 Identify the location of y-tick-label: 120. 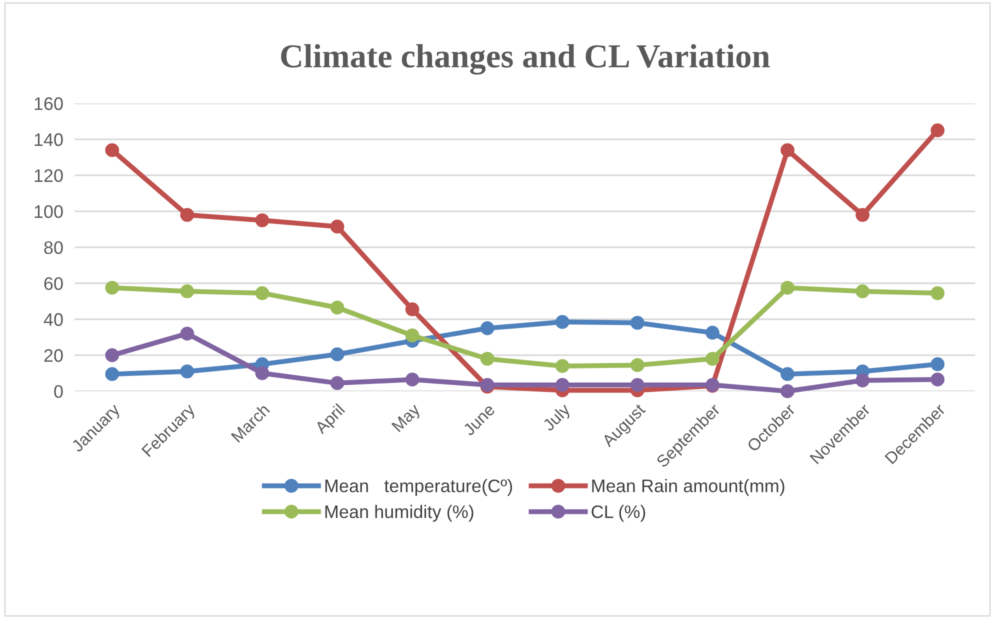
(48, 175).